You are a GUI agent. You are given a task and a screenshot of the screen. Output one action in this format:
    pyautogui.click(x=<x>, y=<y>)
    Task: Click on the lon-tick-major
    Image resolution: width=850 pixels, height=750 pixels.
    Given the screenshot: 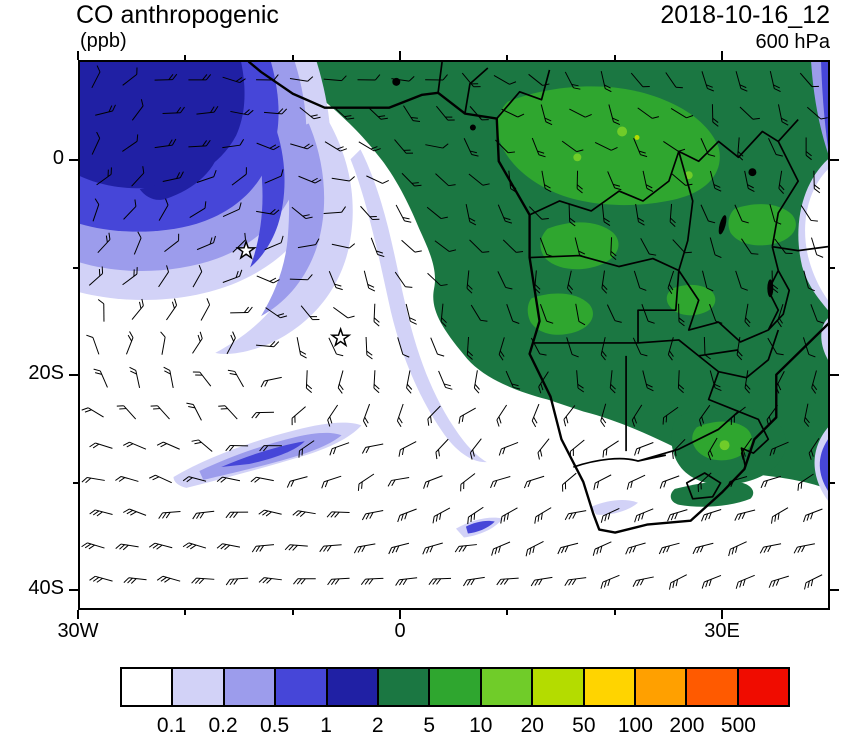 What is the action you would take?
    pyautogui.click(x=78, y=55)
    